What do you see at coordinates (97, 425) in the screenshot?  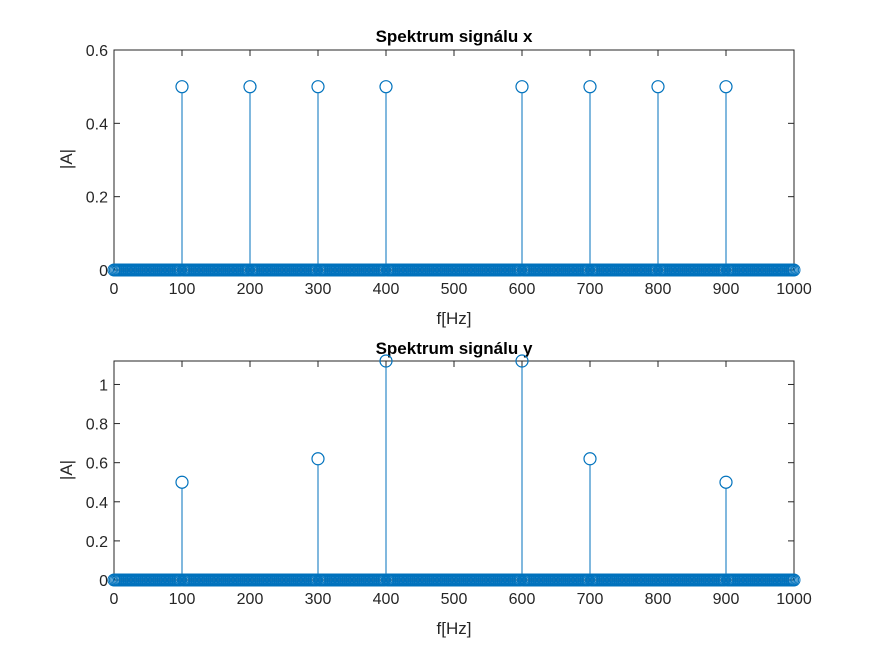 I see `y-tick-label: 0.8` at bounding box center [97, 425].